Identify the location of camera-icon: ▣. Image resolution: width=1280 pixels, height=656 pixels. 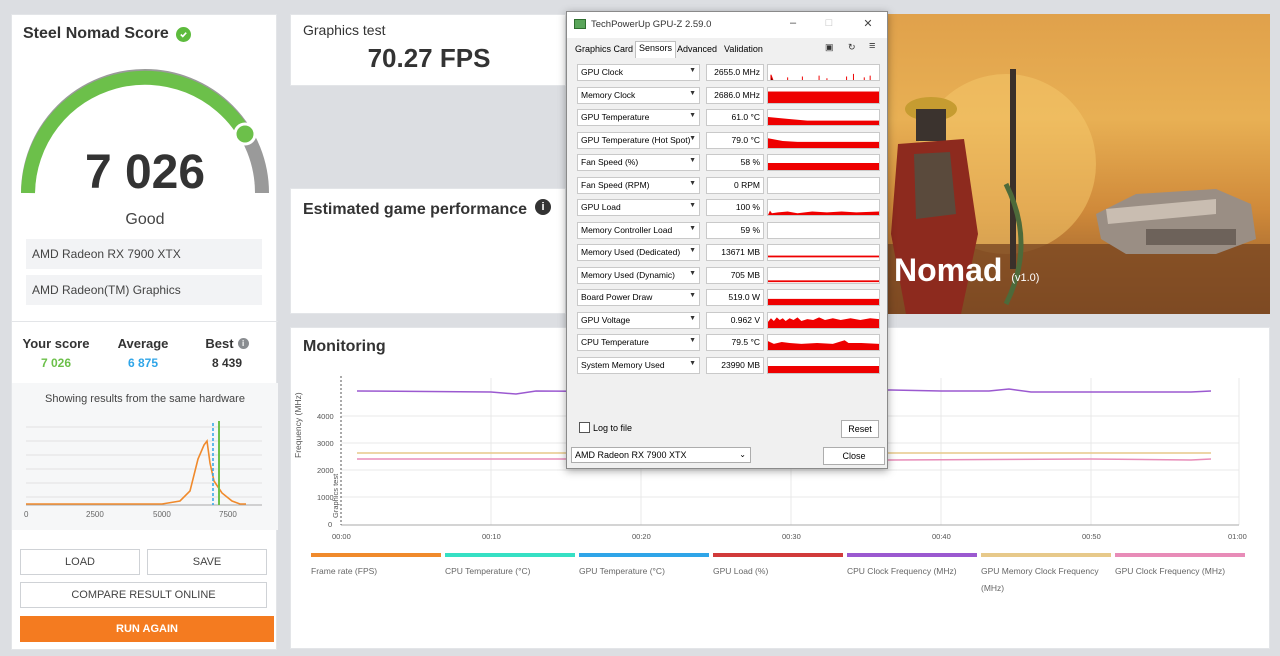
(829, 47).